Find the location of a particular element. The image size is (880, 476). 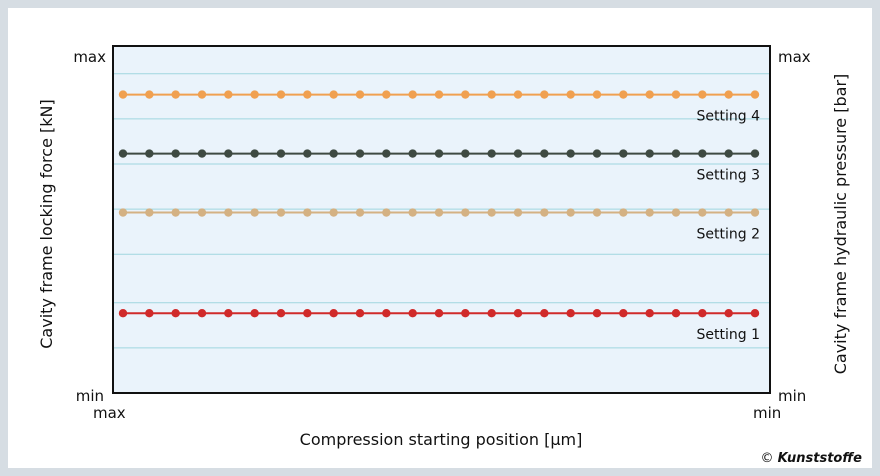

series-label-setting-1: Setting 1 is located at coordinates (729, 335).